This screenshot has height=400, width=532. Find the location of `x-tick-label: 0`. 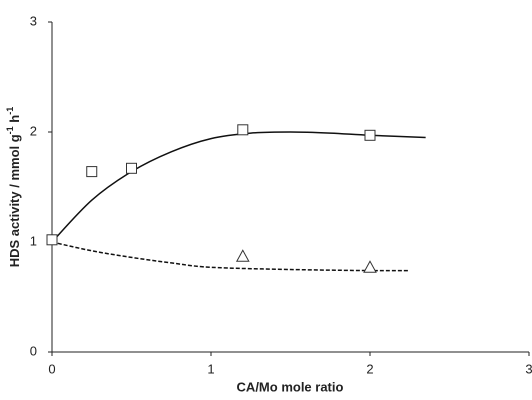

x-tick-label: 0 is located at coordinates (51, 368).